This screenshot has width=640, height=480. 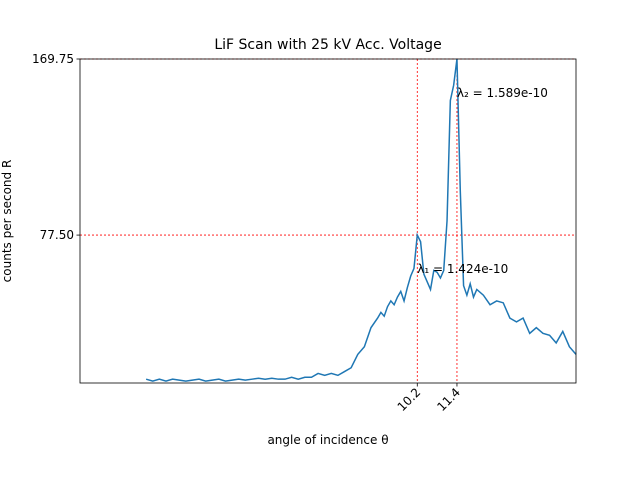 What do you see at coordinates (462, 269) in the screenshot?
I see `peak-label: λ₁ = 1.424e-10` at bounding box center [462, 269].